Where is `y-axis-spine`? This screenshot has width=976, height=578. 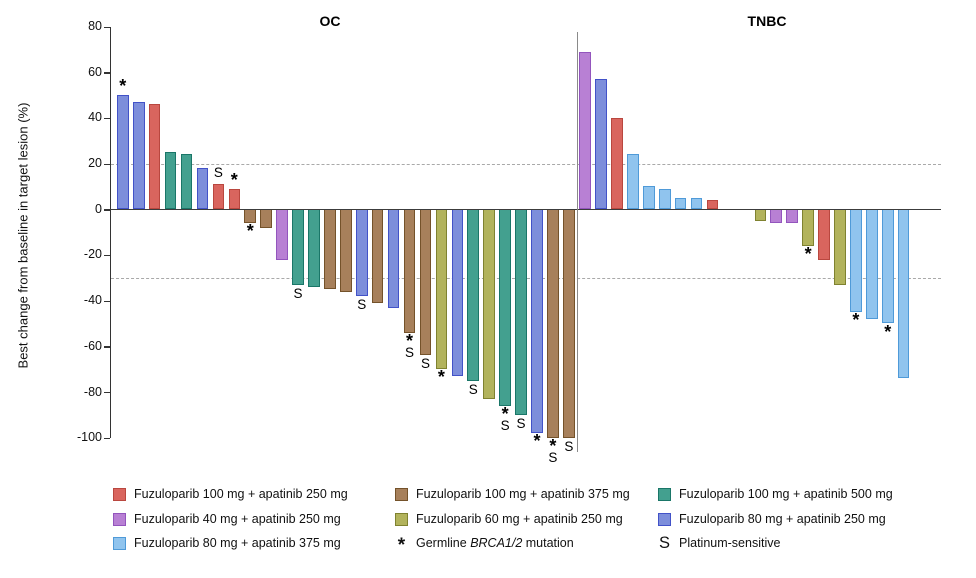 y-axis-spine is located at coordinates (111, 232).